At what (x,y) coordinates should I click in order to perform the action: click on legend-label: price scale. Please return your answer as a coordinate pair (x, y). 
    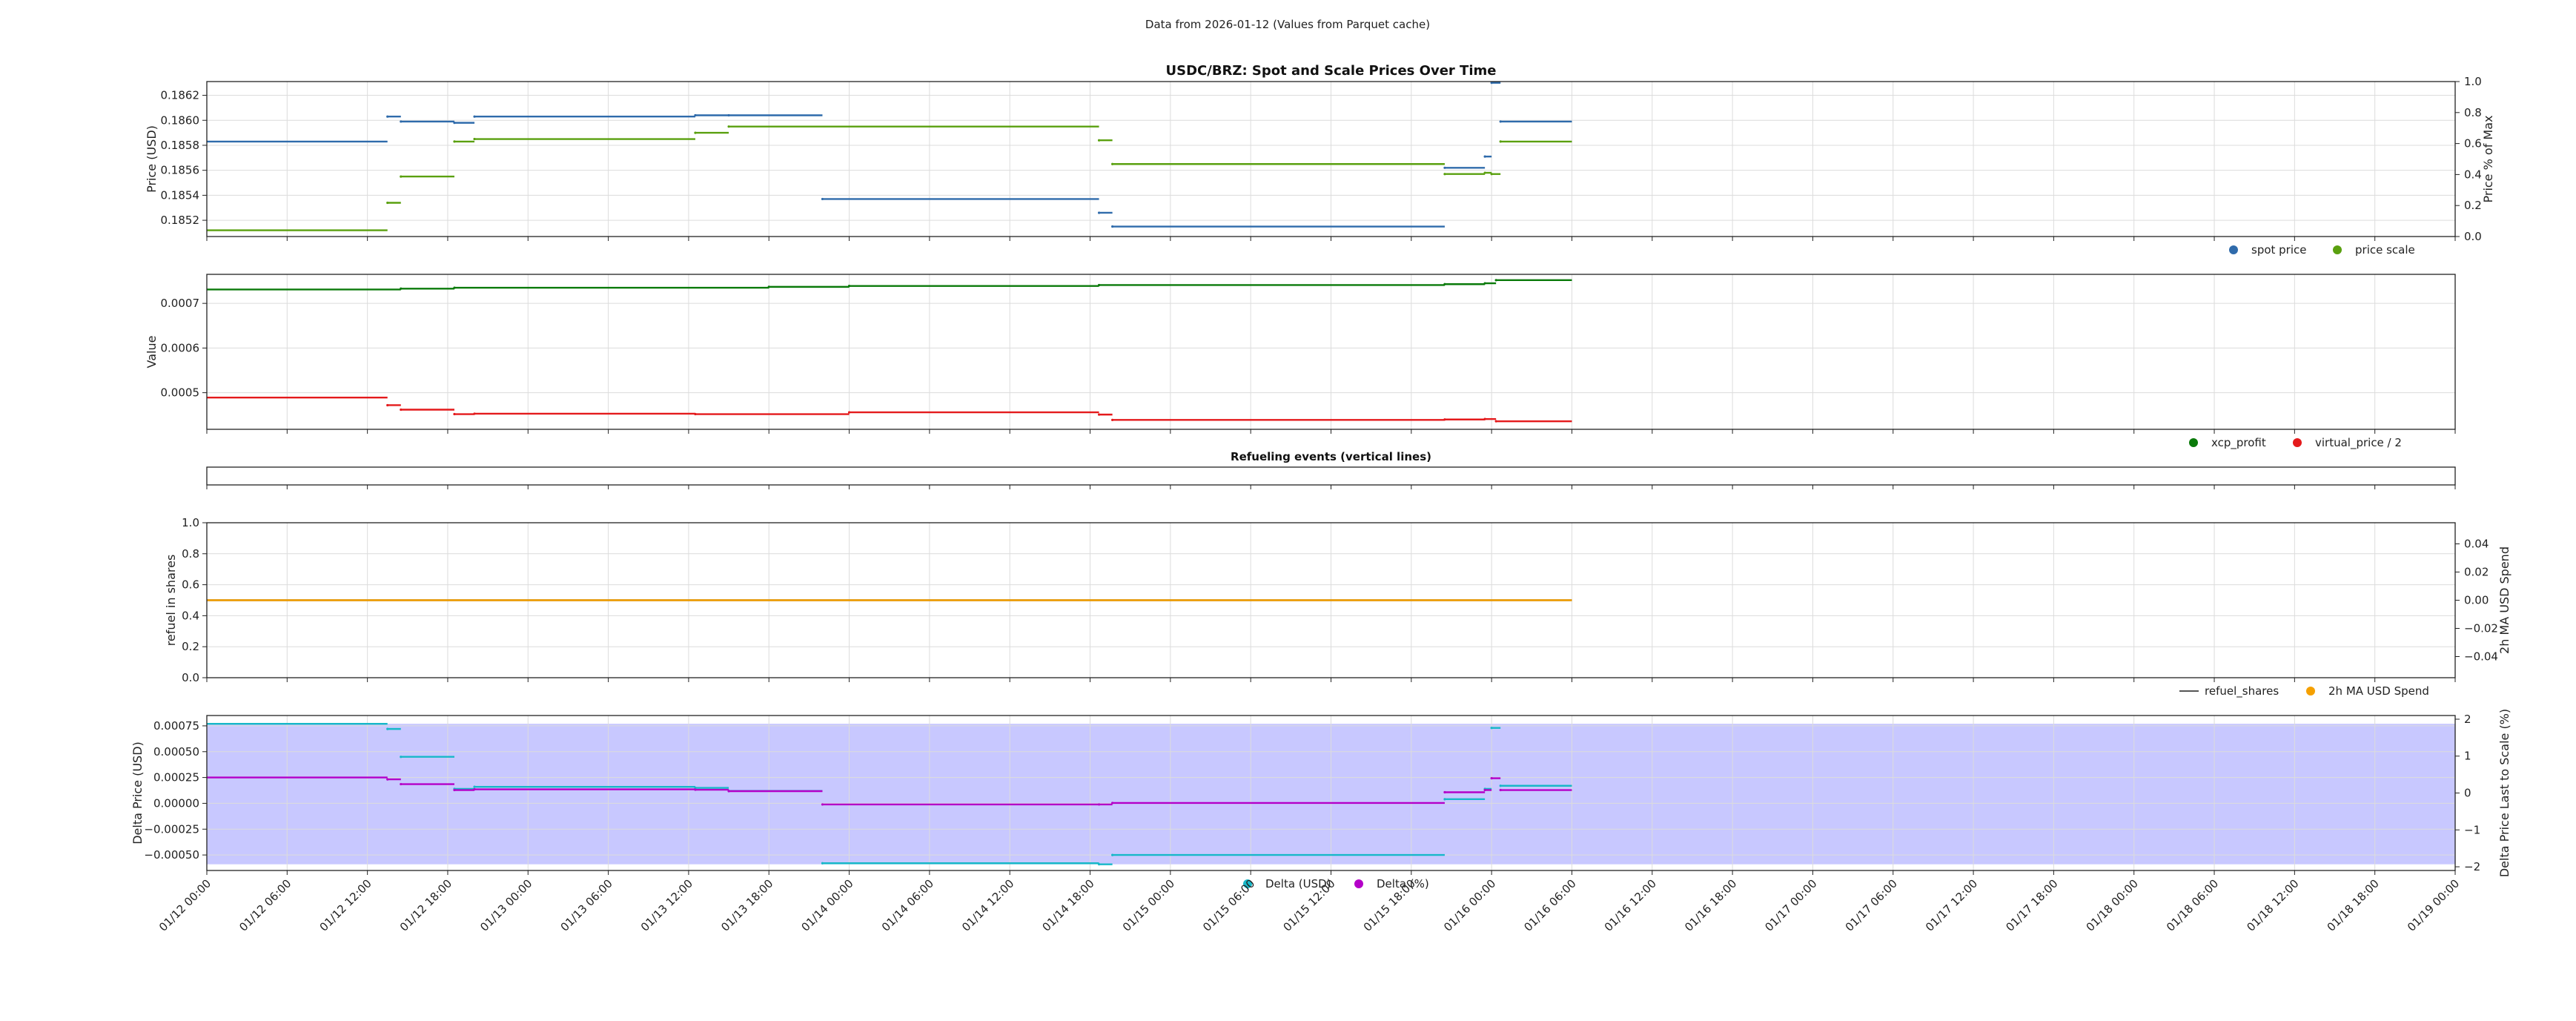
    Looking at the image, I should click on (2385, 250).